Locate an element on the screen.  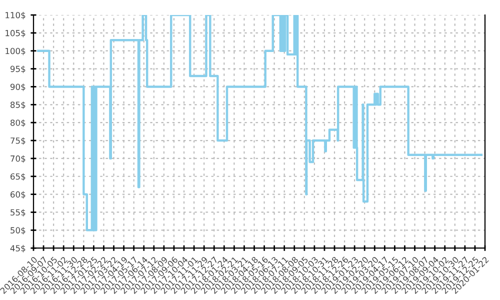
y-tick-label: 75$ is located at coordinates (18, 141).